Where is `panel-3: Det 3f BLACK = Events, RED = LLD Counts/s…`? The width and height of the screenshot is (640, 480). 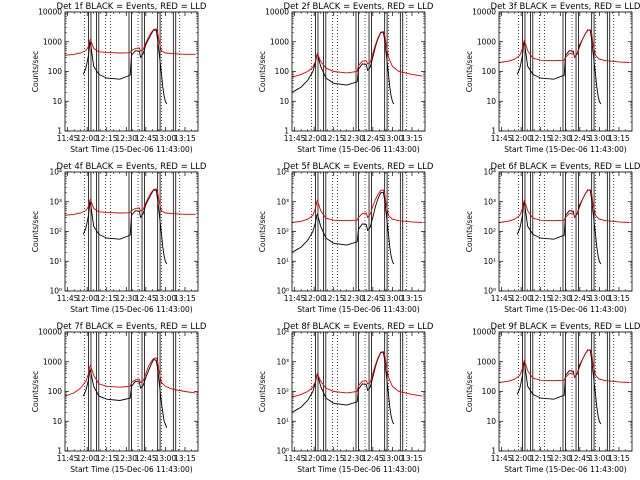
panel-3: Det 3f BLACK = Events, RED = LLD Counts/s… is located at coordinates (552, 78).